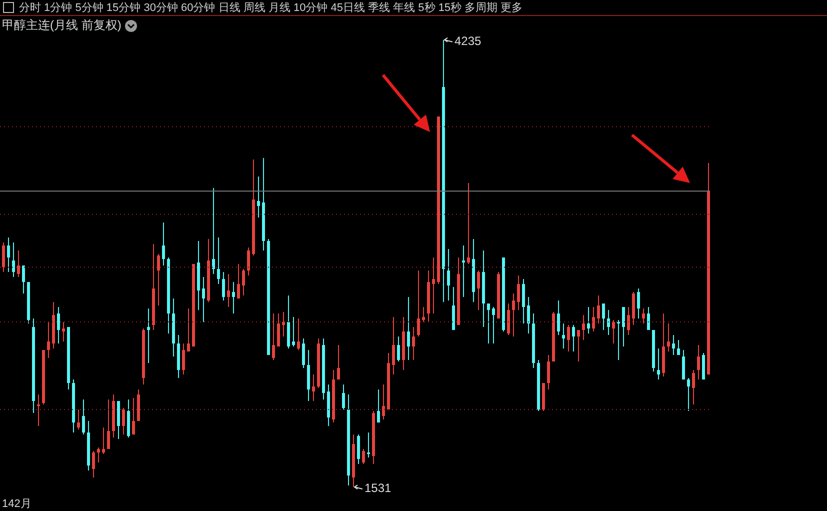  Describe the element at coordinates (17, 504) in the screenshot. I see `text: 142月` at that location.